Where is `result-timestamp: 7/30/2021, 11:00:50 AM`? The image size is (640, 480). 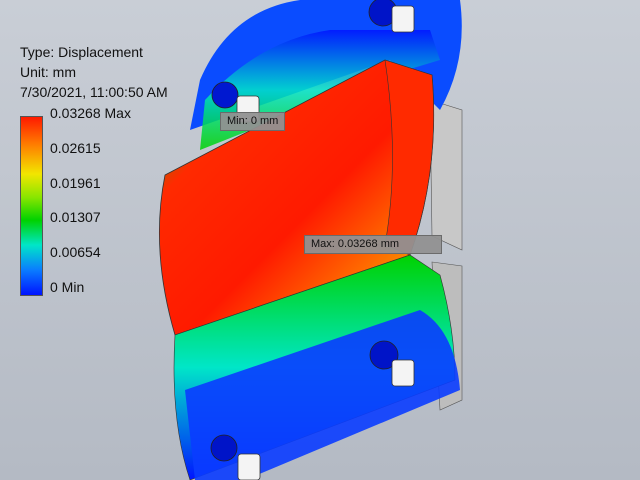
result-timestamp: 7/30/2021, 11:00:50 AM is located at coordinates (94, 92).